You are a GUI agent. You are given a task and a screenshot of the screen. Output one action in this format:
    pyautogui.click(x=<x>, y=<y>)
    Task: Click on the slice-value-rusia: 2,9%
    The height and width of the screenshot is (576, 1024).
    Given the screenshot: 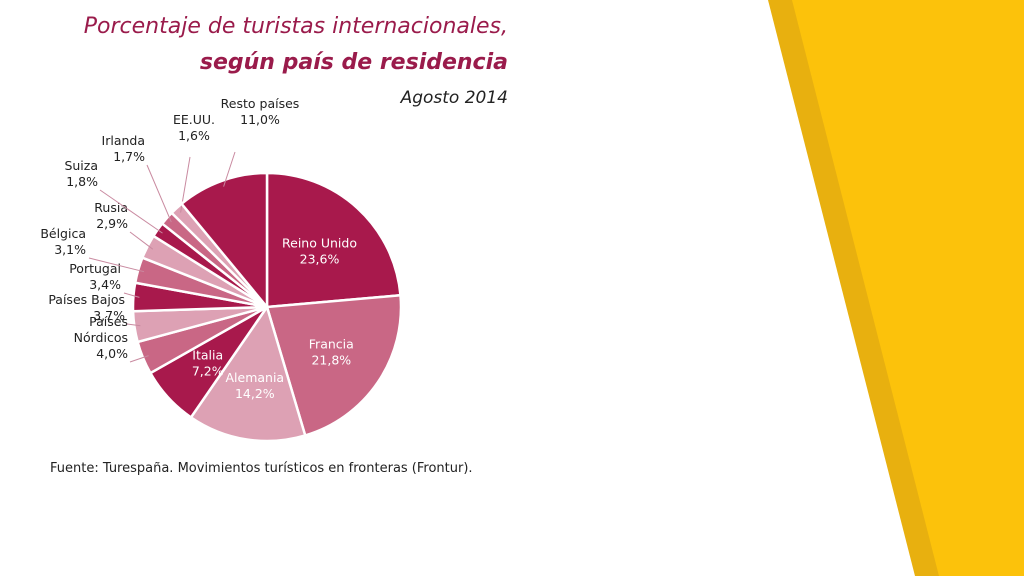 What is the action you would take?
    pyautogui.click(x=112, y=223)
    